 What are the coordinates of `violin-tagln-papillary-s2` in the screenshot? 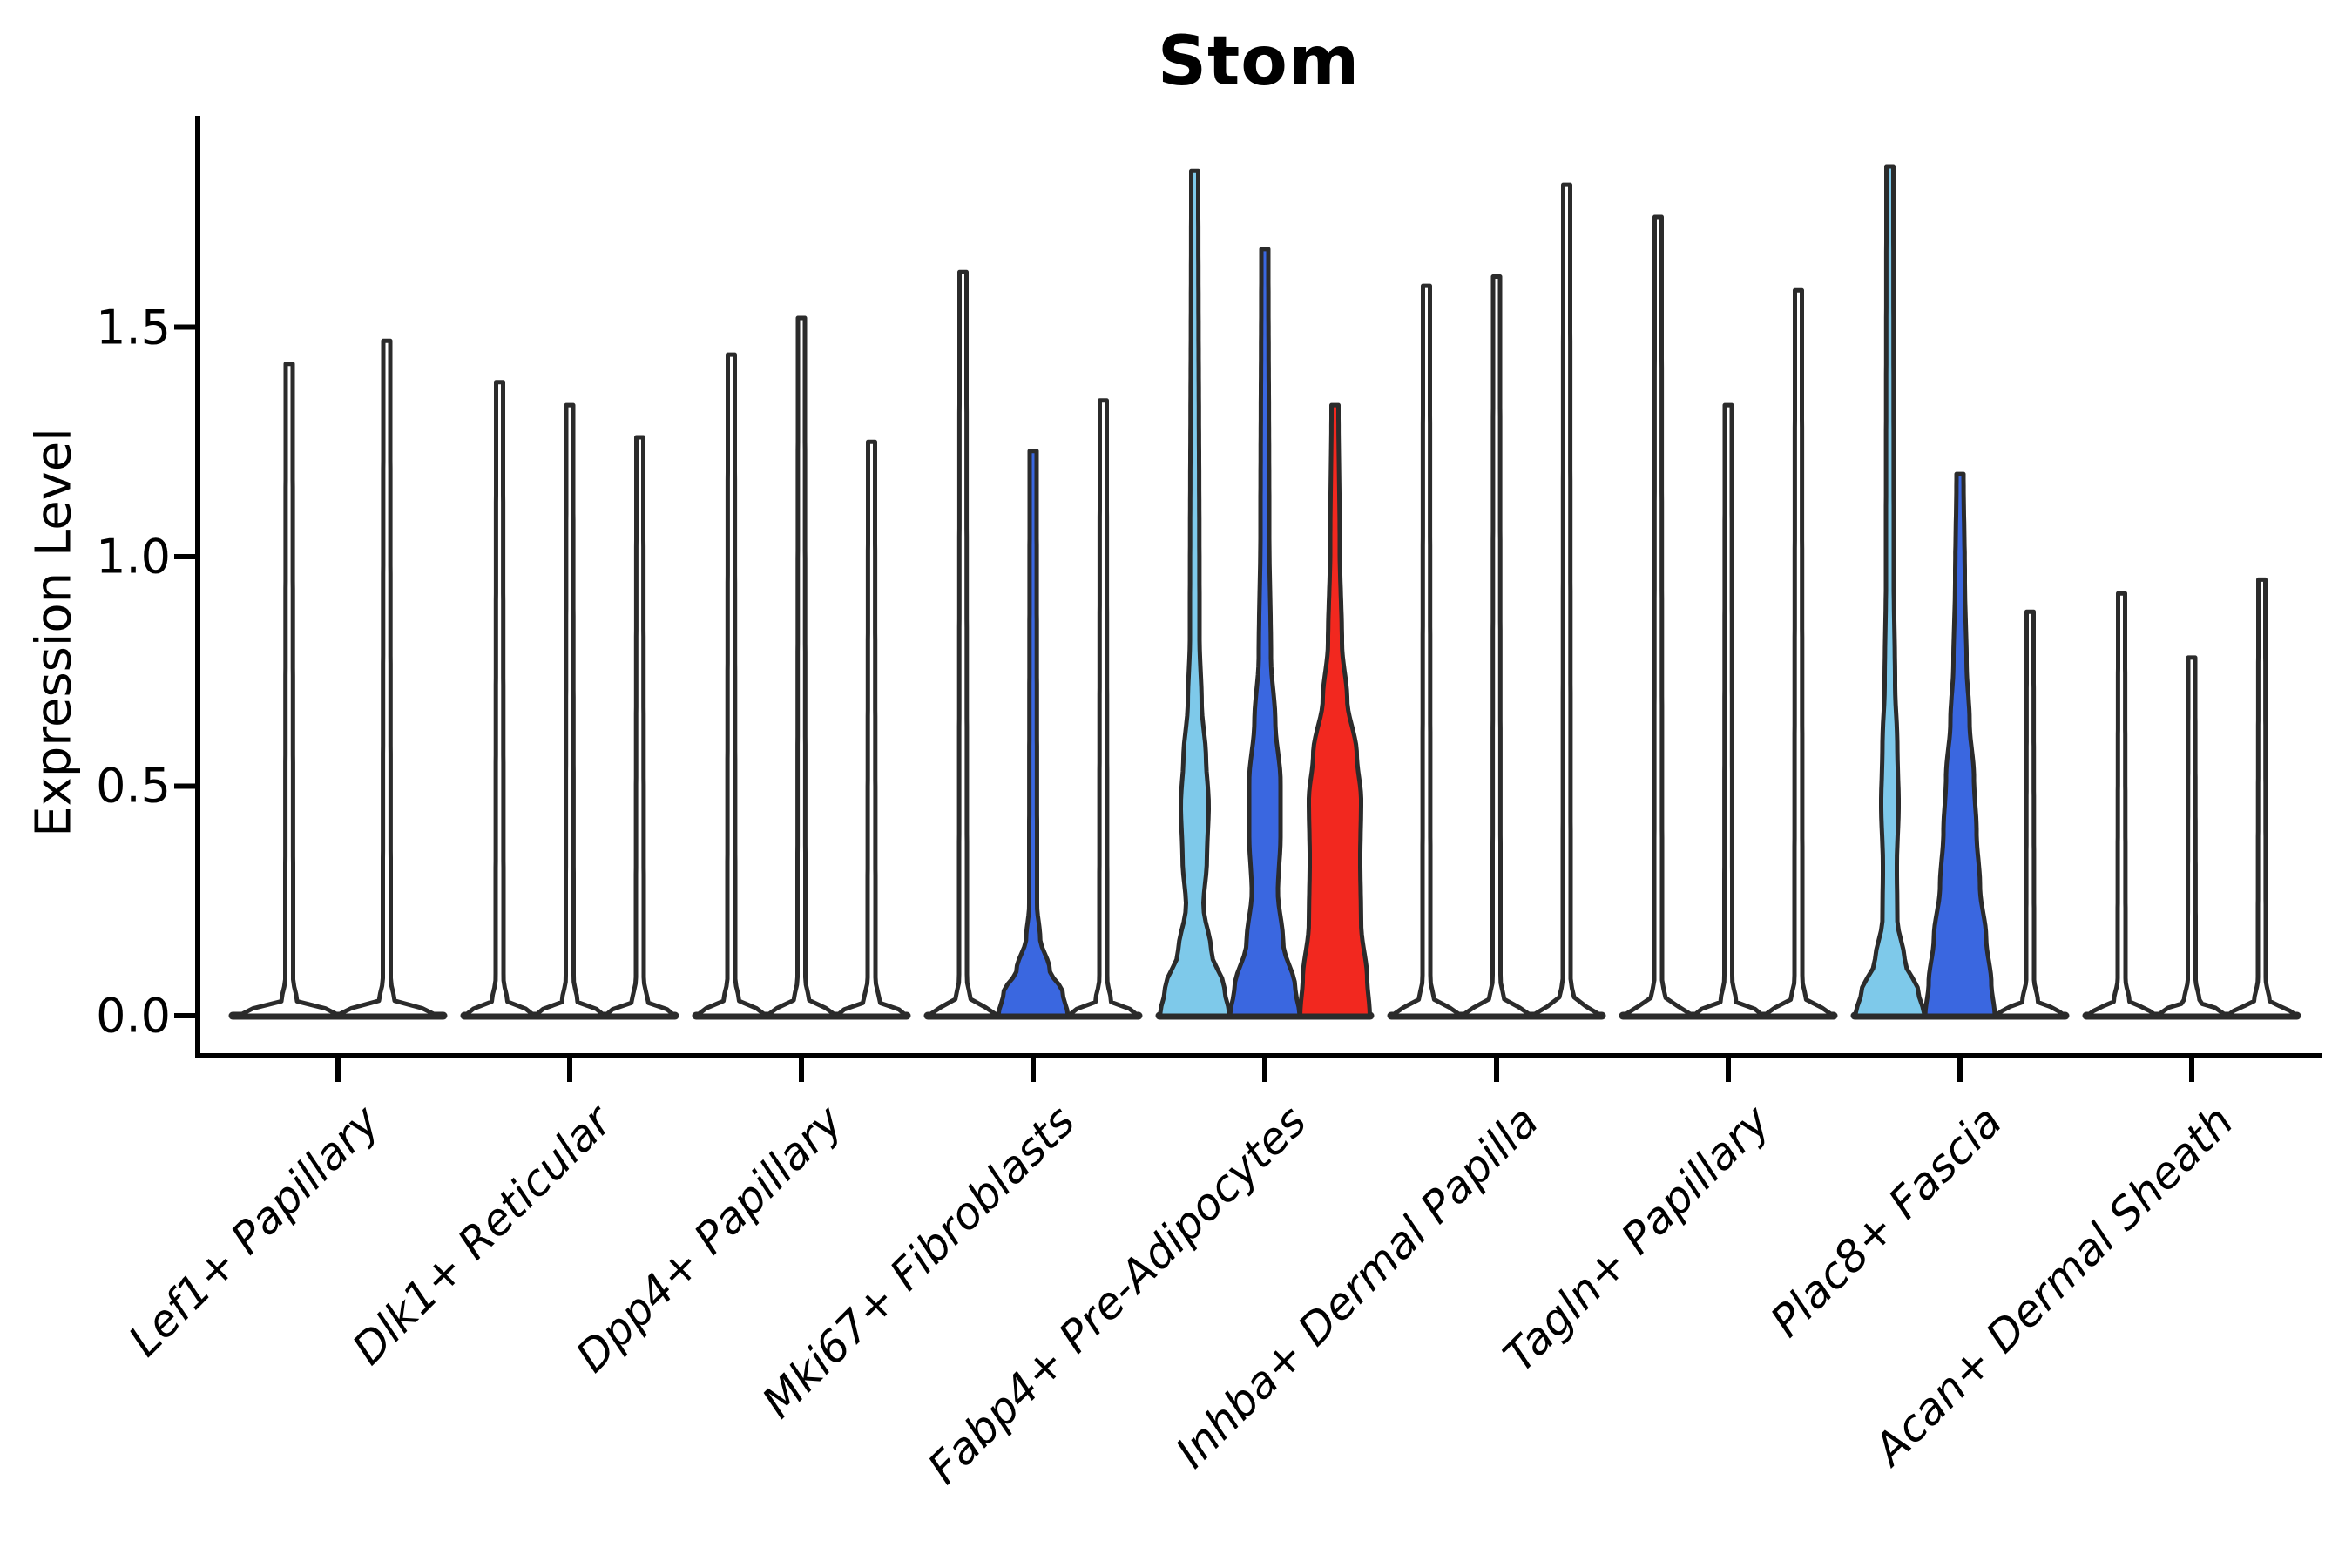 It's located at (1728, 710).